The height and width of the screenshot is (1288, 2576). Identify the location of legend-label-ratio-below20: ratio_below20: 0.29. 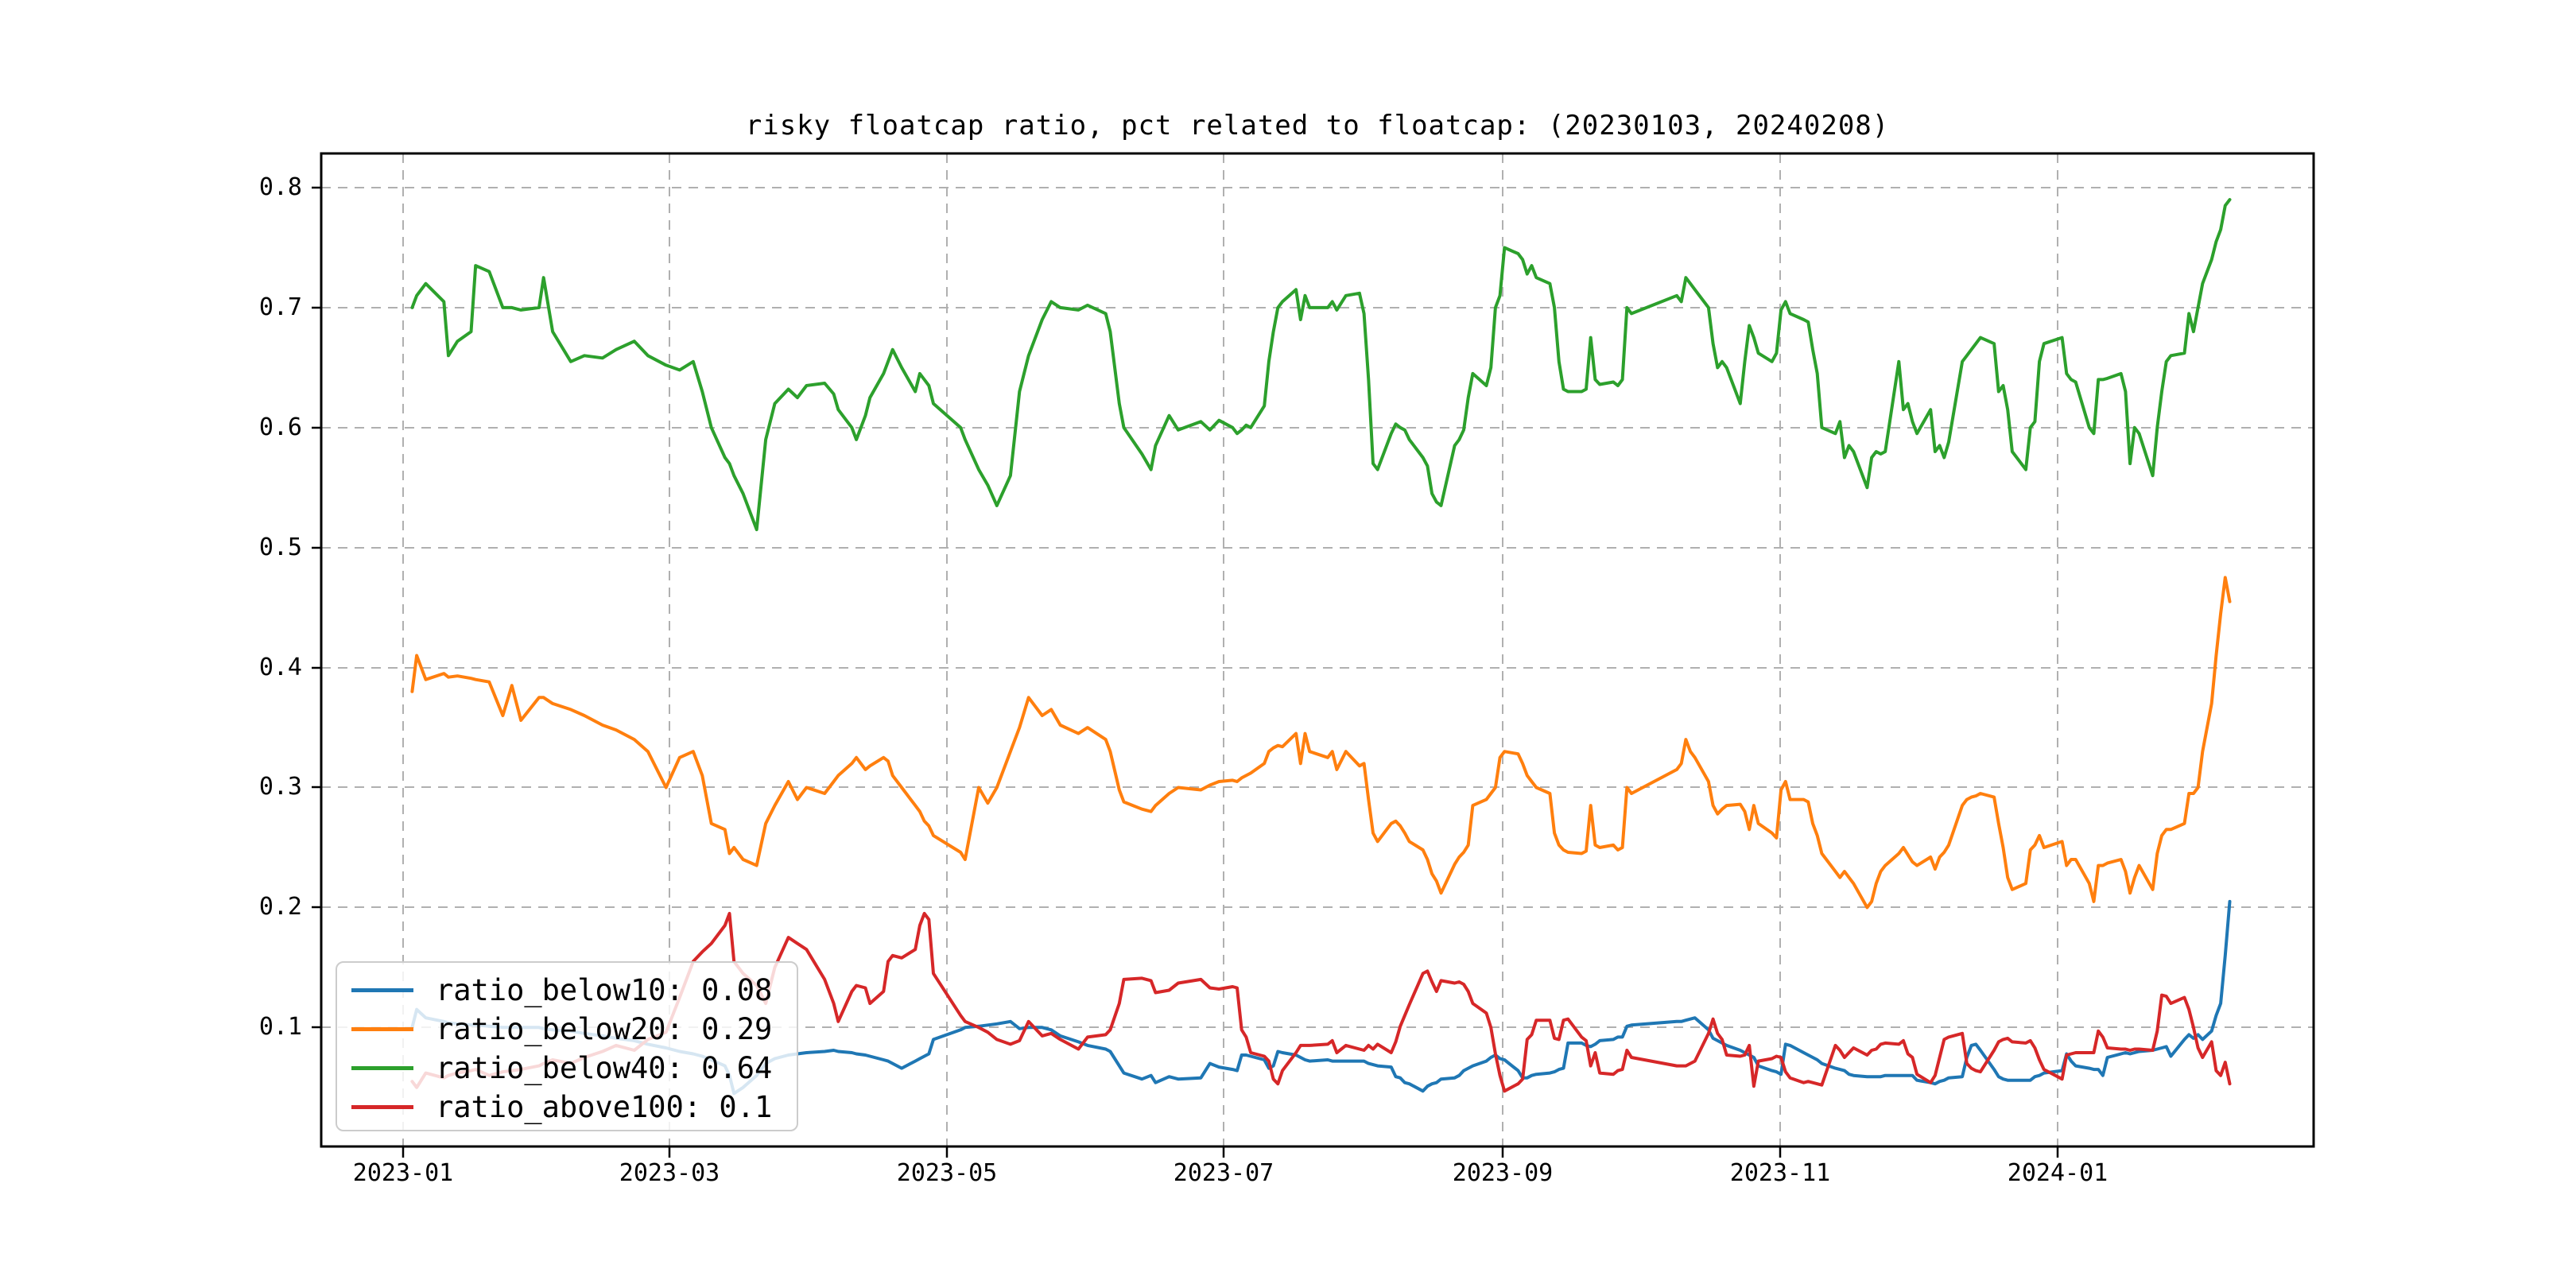
(604, 1029).